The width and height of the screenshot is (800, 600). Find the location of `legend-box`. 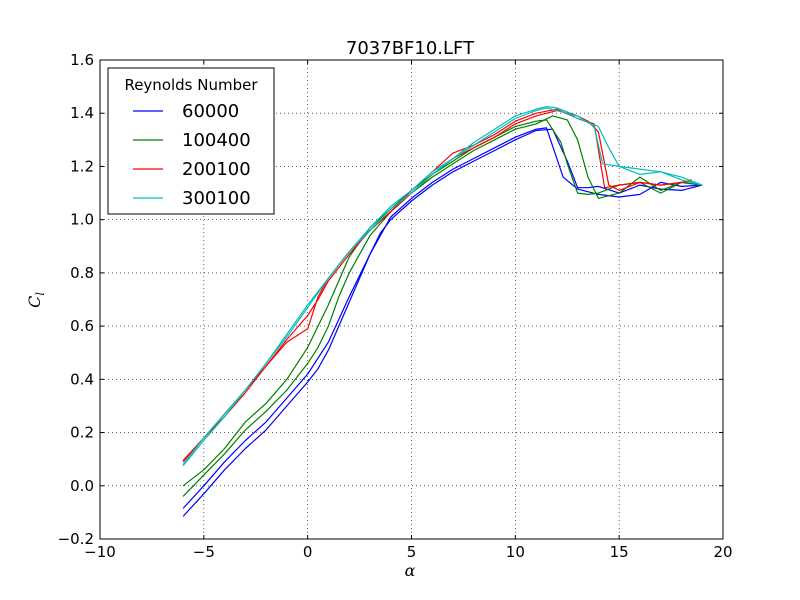

legend-box is located at coordinates (191, 141).